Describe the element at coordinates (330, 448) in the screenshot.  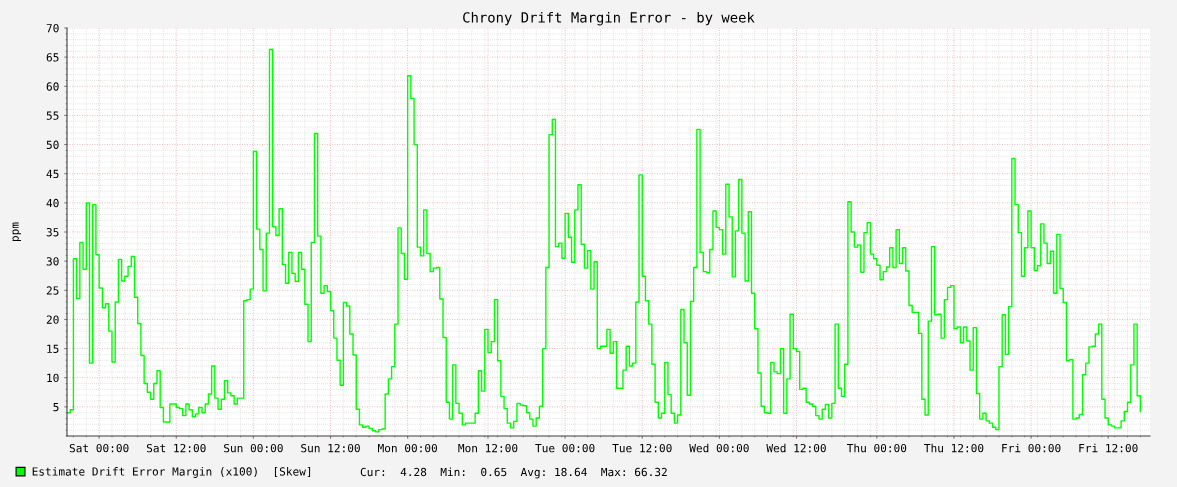
I see `x-tick-label: Sun 12:00` at that location.